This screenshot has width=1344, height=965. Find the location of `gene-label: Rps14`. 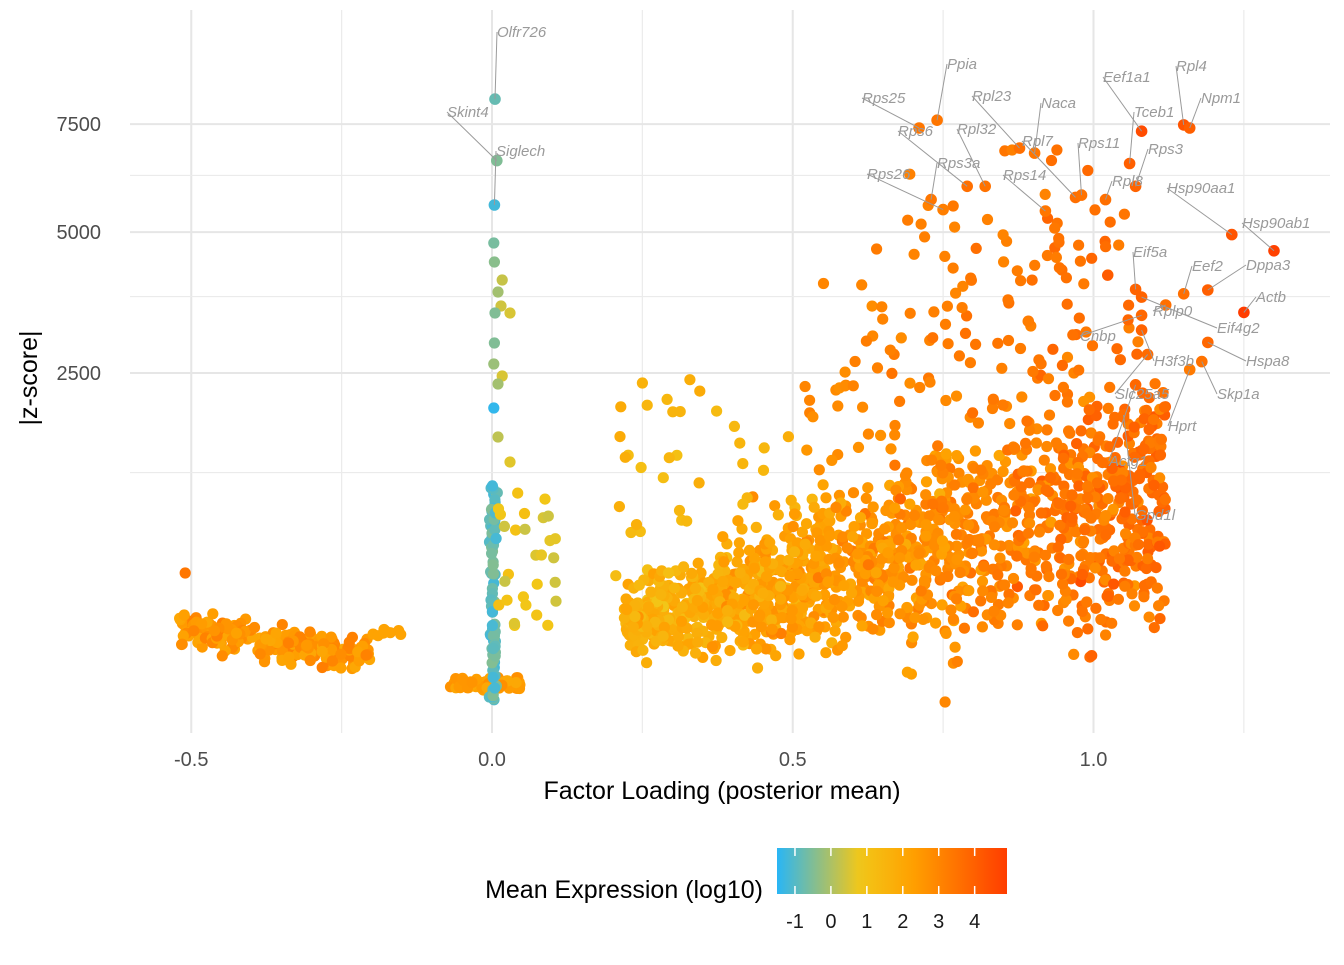

gene-label: Rps14 is located at coordinates (1024, 175).